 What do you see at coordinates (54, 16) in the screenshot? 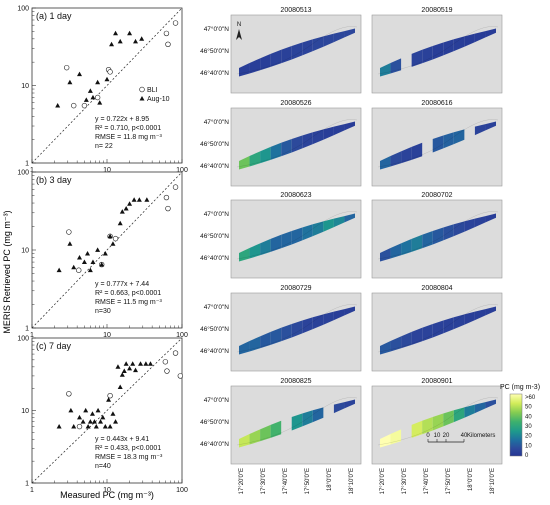
I see `panel-title: (a) 1 day` at bounding box center [54, 16].